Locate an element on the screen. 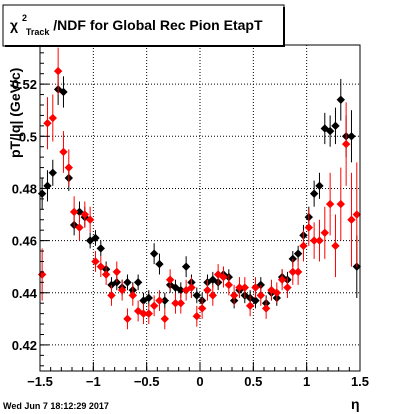 The image size is (400, 414). y-tick-label: 0.44 is located at coordinates (25, 293).